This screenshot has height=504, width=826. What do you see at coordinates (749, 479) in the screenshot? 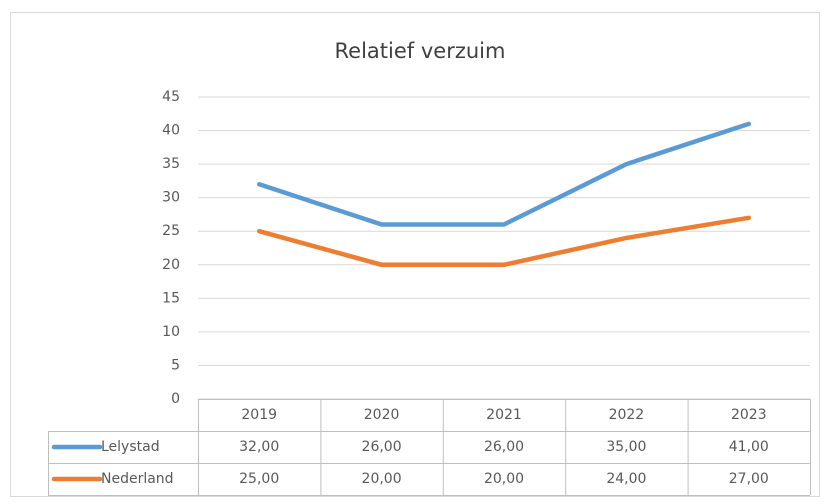
I see `table-value: 27,00` at bounding box center [749, 479].